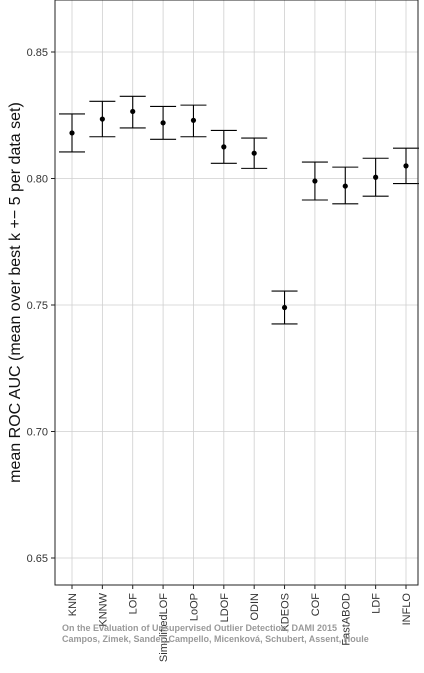 The height and width of the screenshot is (673, 424). What do you see at coordinates (407, 609) in the screenshot?
I see `x-tick-label: INFLO` at bounding box center [407, 609].